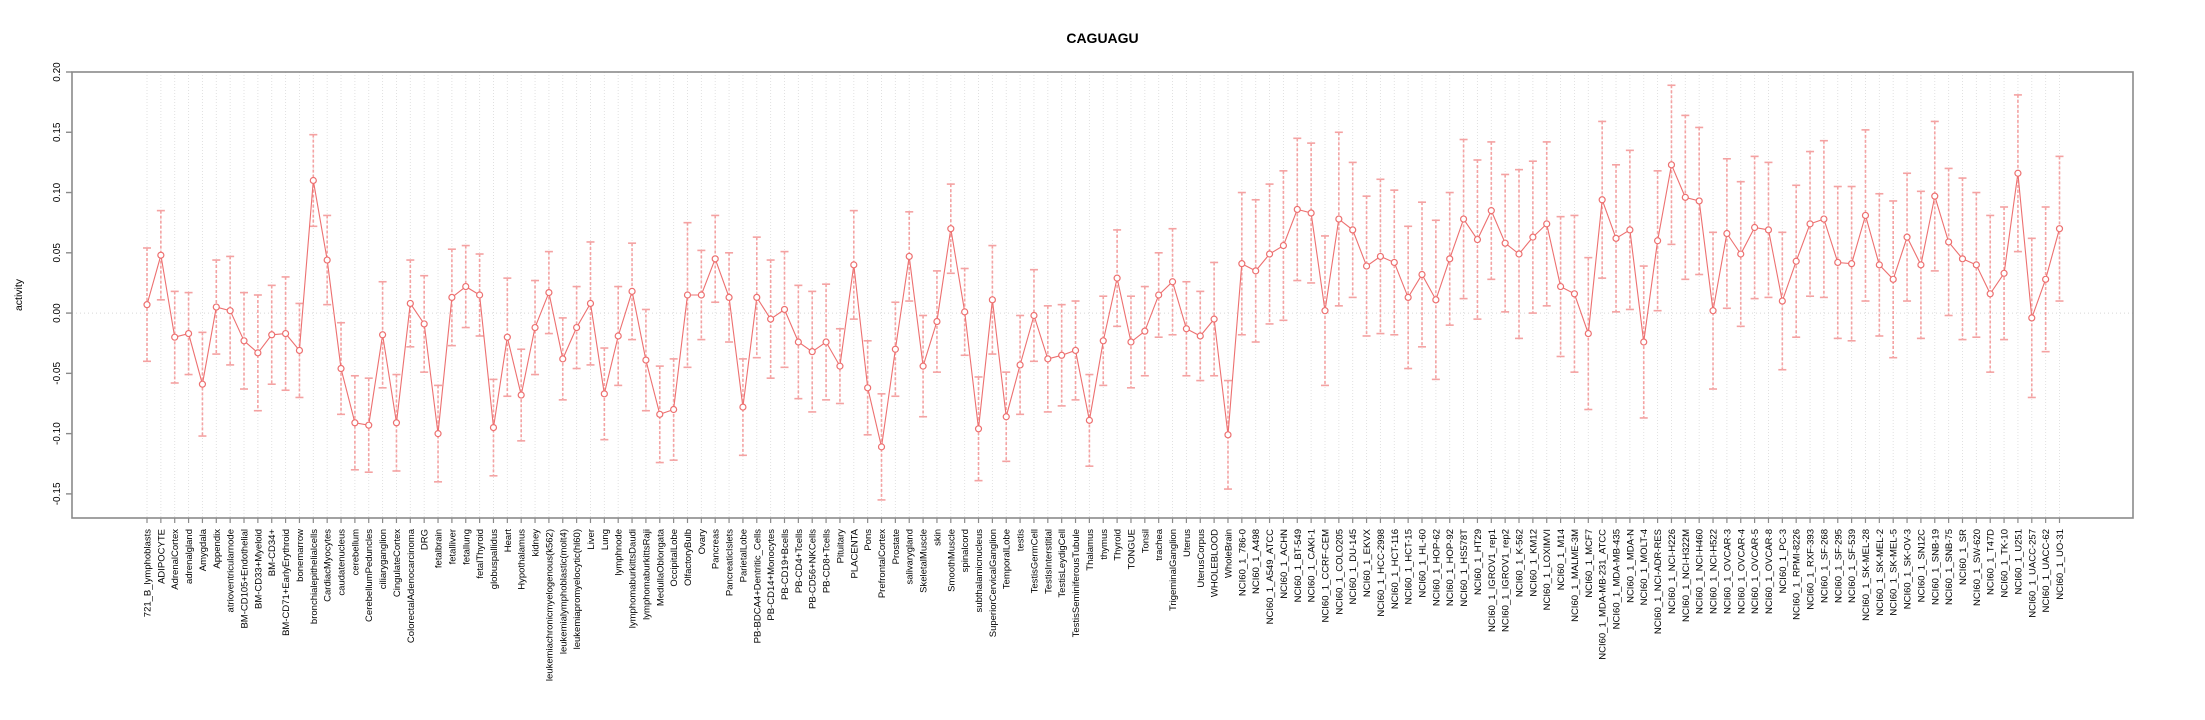 The image size is (2205, 720). What do you see at coordinates (1102, 38) in the screenshot?
I see `chart-title: CAGUAGU` at bounding box center [1102, 38].